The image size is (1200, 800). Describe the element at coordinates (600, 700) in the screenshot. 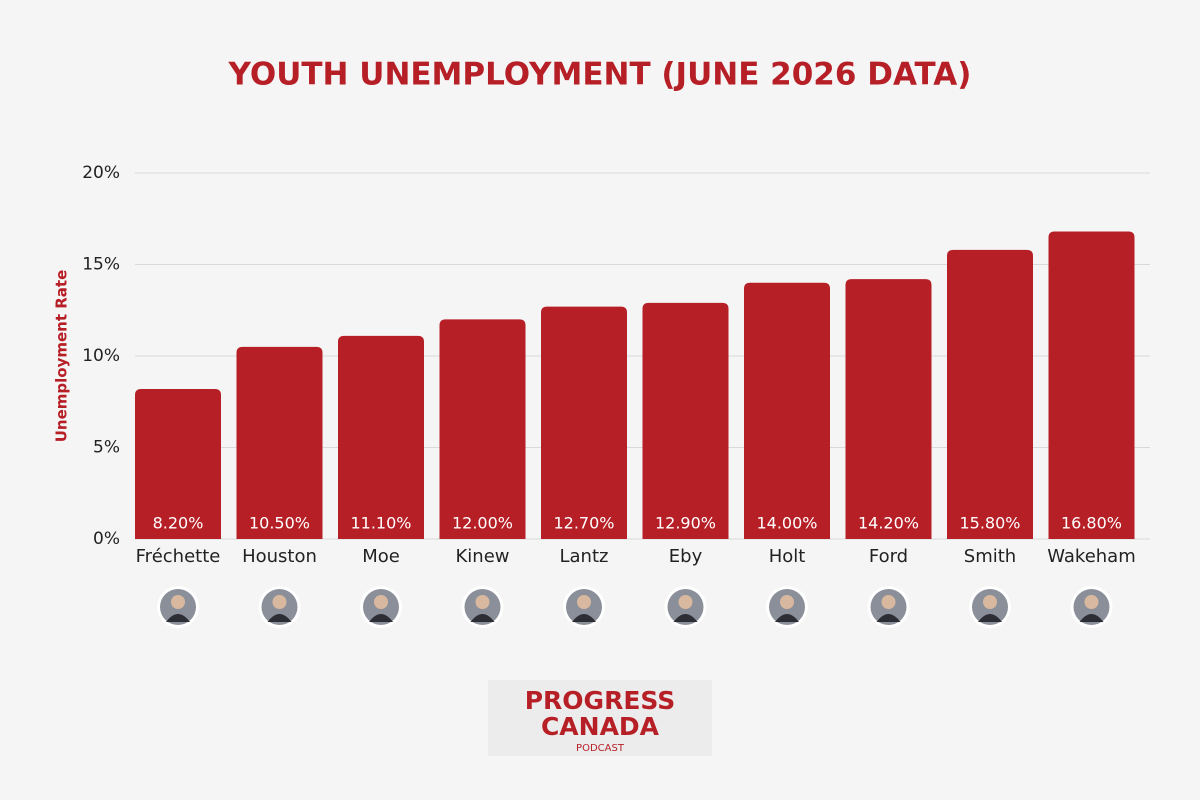

I see `logo-line: PROGRESS` at that location.